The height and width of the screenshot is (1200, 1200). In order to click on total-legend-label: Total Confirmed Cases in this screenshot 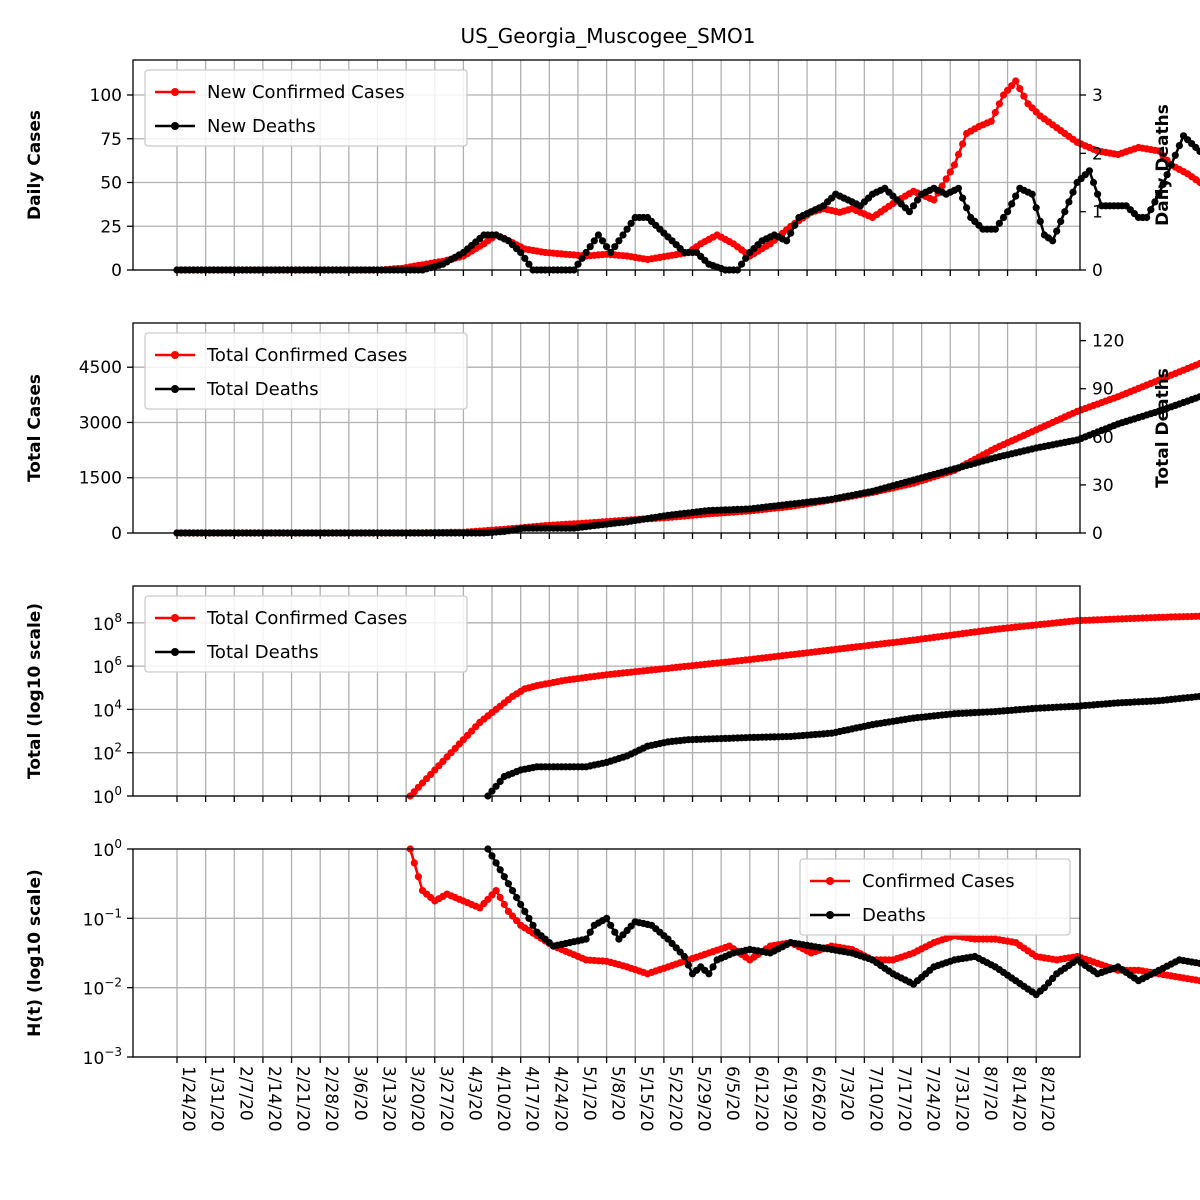, I will do `click(306, 355)`.